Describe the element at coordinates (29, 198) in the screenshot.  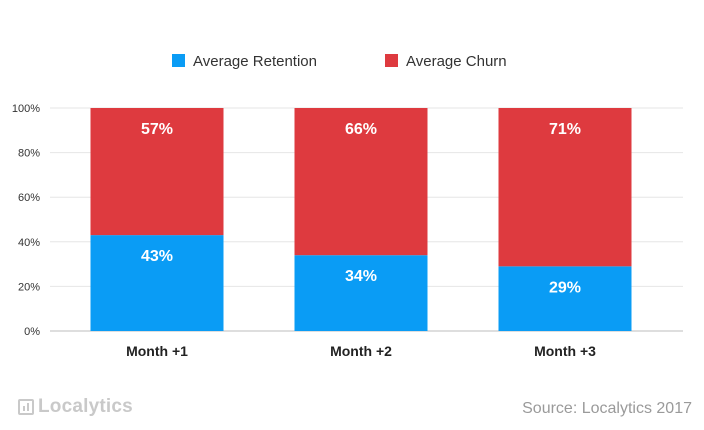
I see `y-tick-label: 60%` at that location.